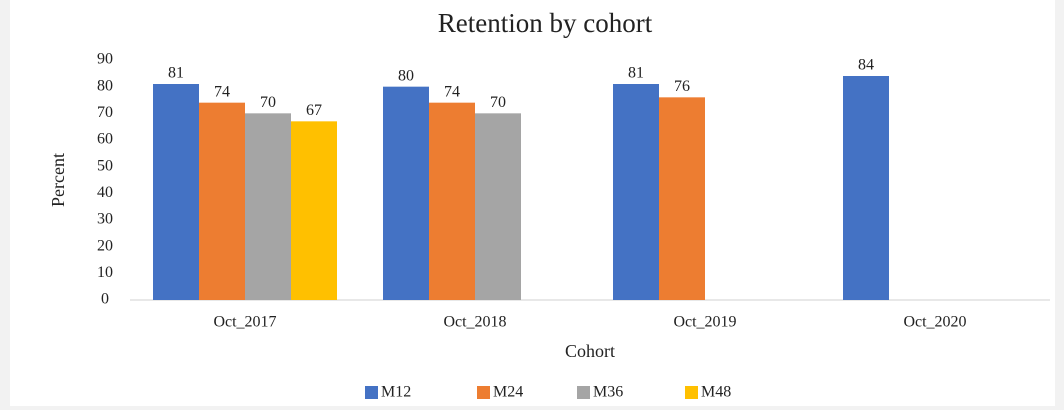  Describe the element at coordinates (105, 85) in the screenshot. I see `y-tick-label: 80` at that location.